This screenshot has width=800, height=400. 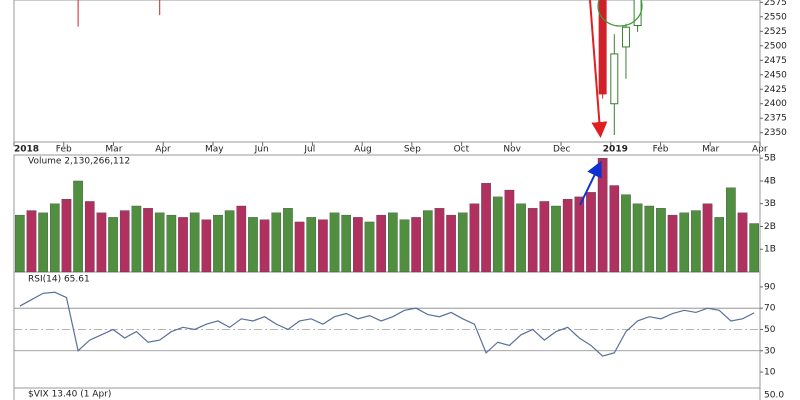 I want to click on y-tick-label: 50, so click(x=770, y=330).